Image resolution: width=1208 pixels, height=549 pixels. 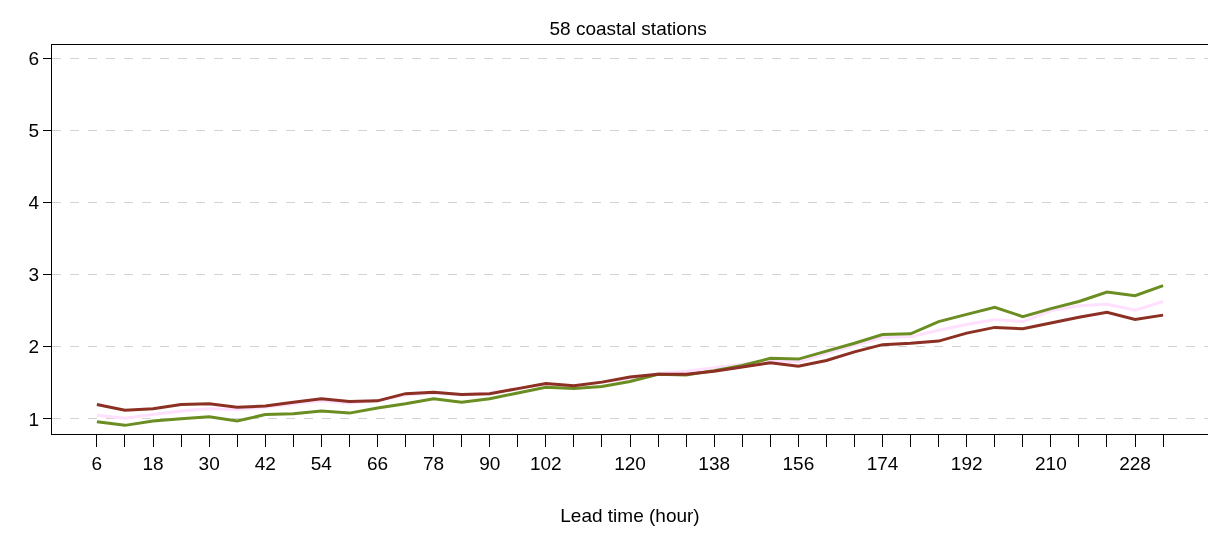 I want to click on x-tick-label: 156, so click(x=798, y=463).